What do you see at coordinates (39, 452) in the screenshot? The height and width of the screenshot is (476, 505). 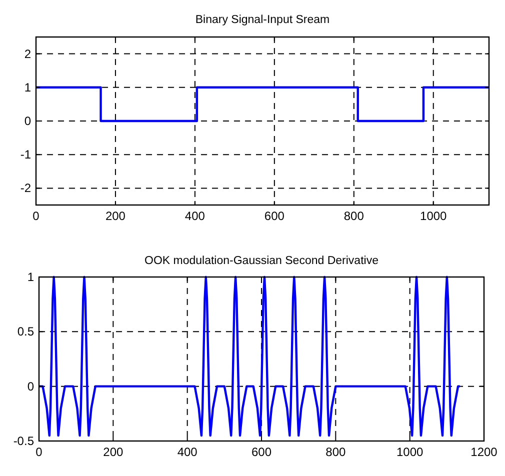 I see `x-tick-label: 0` at bounding box center [39, 452].